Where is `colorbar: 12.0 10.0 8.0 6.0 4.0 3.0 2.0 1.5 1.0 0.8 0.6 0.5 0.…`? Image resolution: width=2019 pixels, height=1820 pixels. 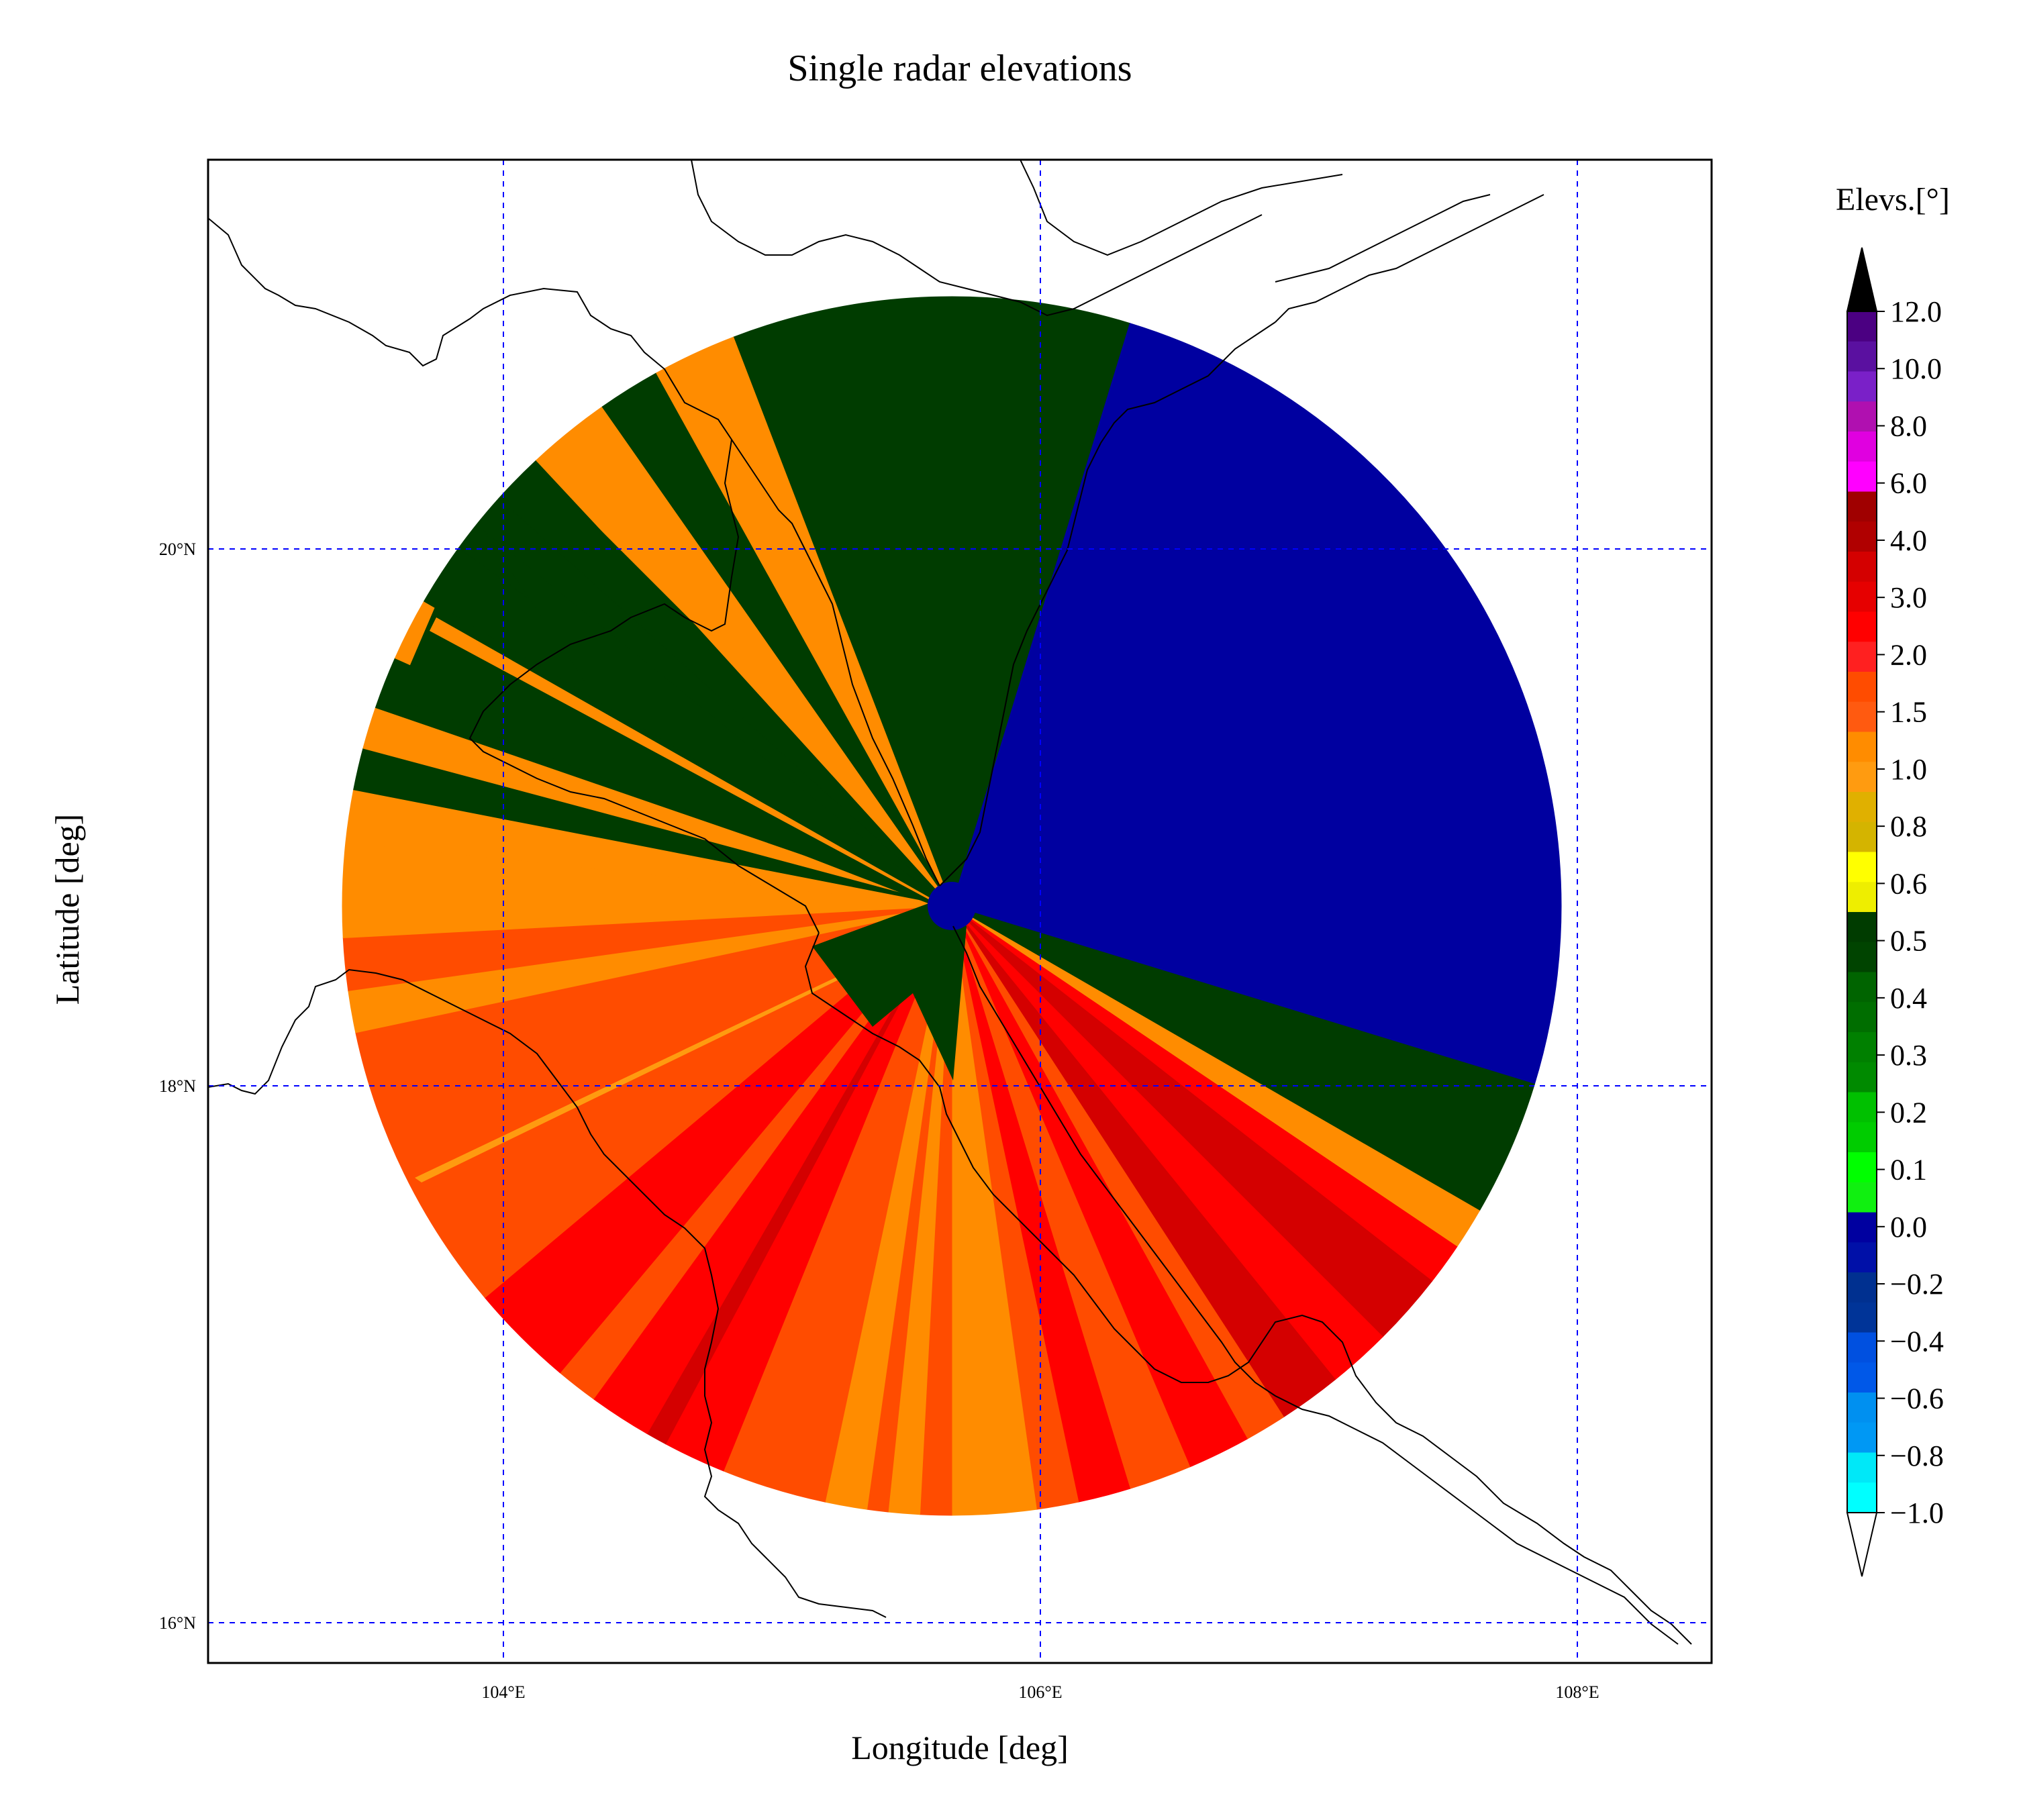 colorbar: 12.0 10.0 8.0 6.0 4.0 3.0 2.0 1.5 1.0 0.8 0.6 0.5 0.… is located at coordinates (1895, 912).